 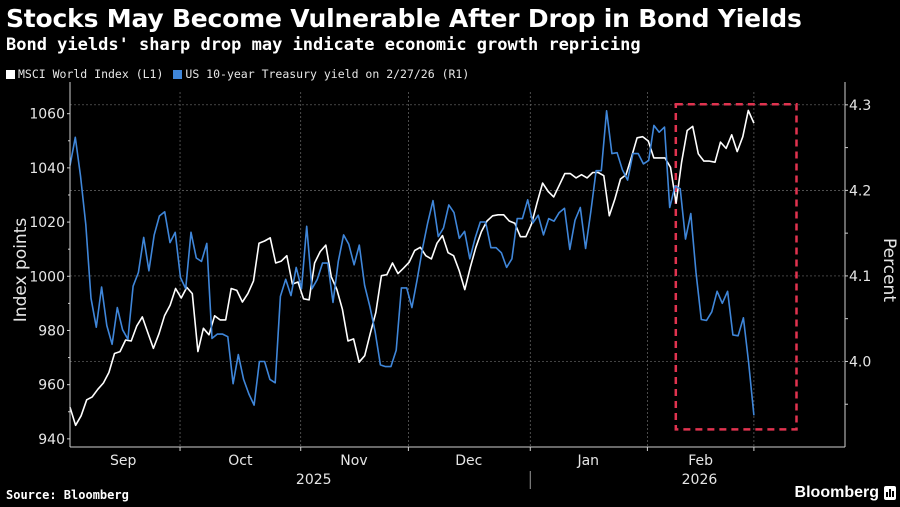 What do you see at coordinates (21, 270) in the screenshot?
I see `left-axis-title: Index points` at bounding box center [21, 270].